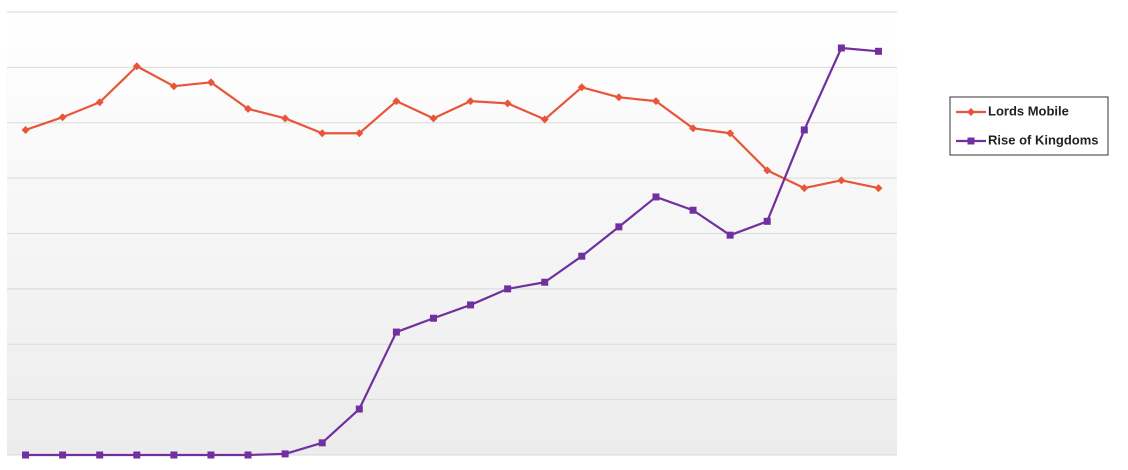 The image size is (1128, 470). What do you see at coordinates (1043, 139) in the screenshot?
I see `legend-label: Rise of Kingdoms` at bounding box center [1043, 139].